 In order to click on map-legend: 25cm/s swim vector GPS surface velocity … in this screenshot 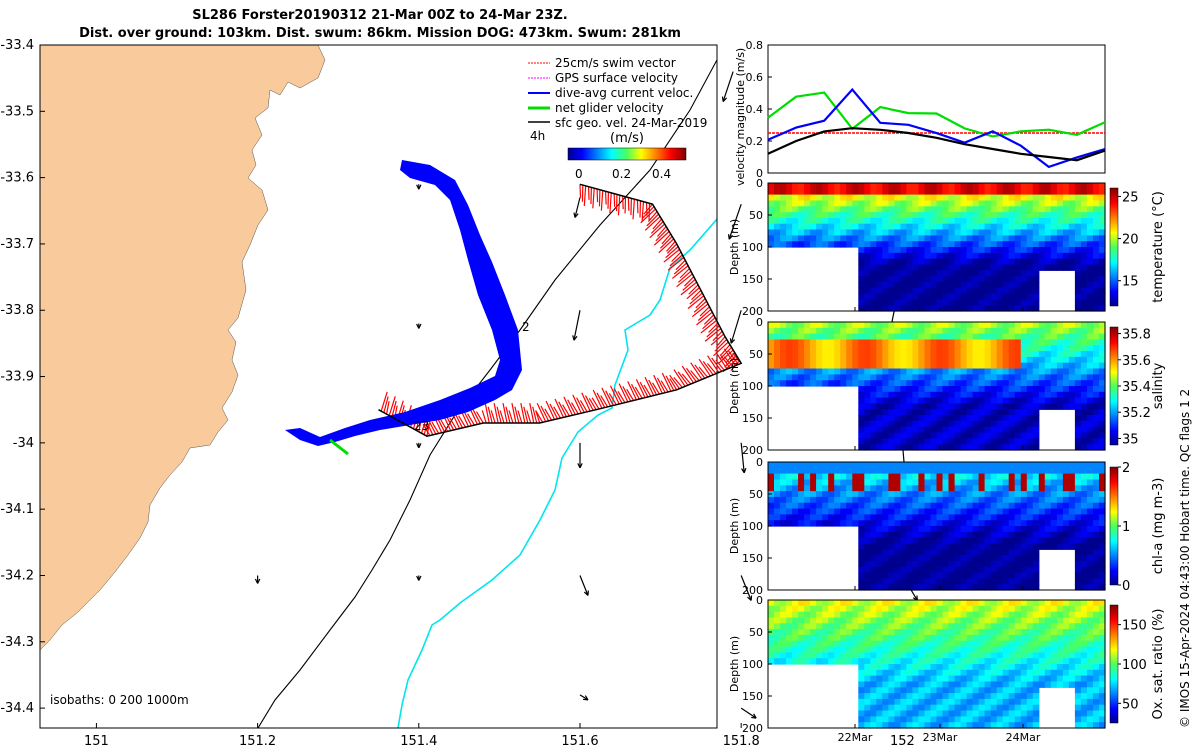, I will do `click(617, 93)`.